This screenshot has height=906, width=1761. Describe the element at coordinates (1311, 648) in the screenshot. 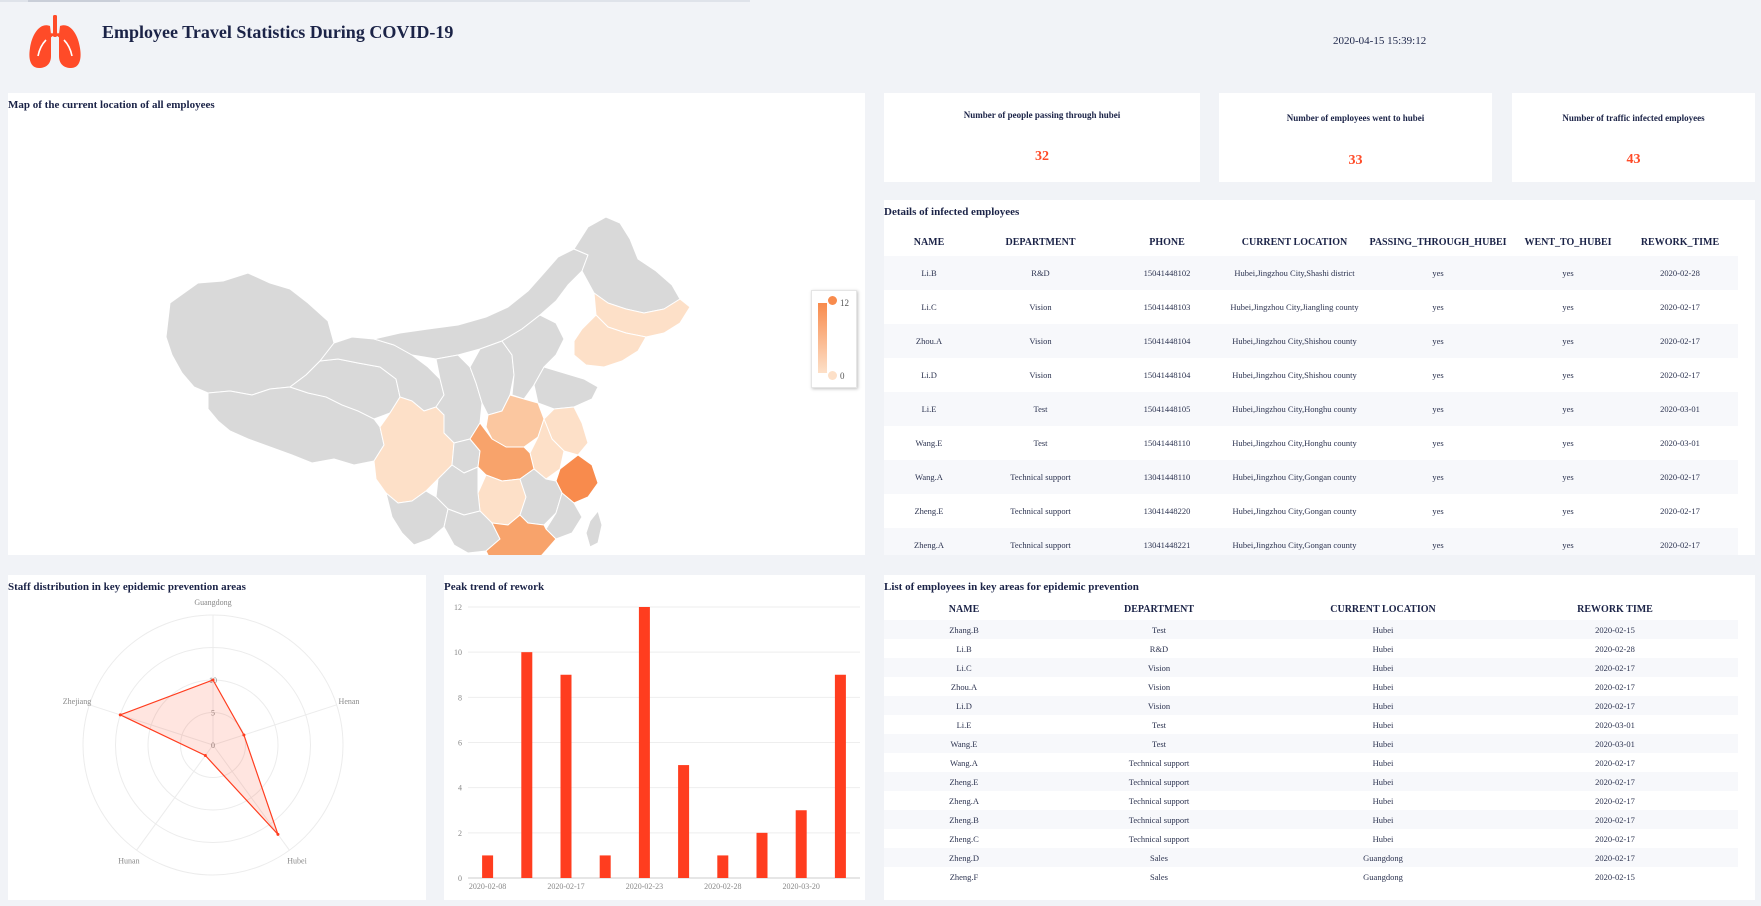

I see `table-row: Li.B R&D Hubei 2020-02-28` at that location.